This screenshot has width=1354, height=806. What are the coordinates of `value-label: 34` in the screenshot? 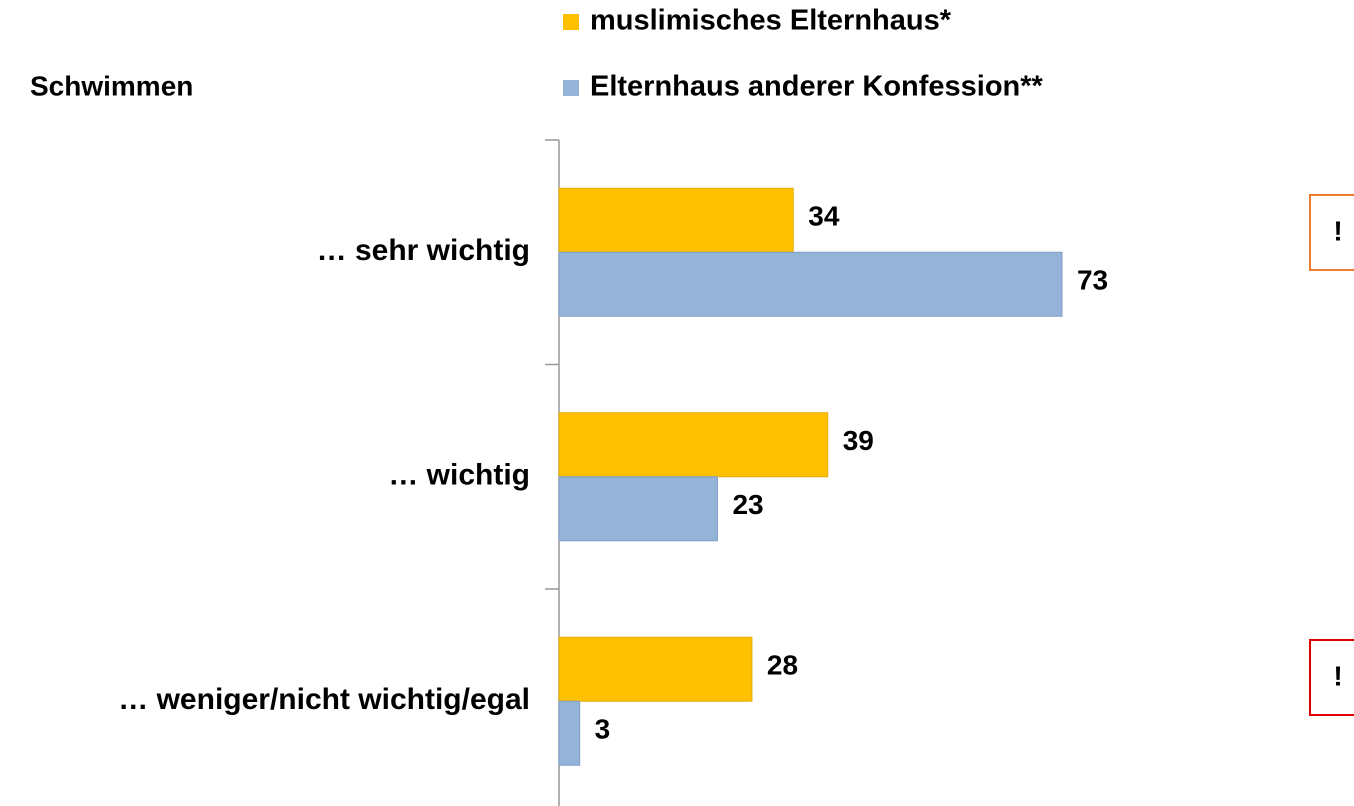 It's located at (824, 216).